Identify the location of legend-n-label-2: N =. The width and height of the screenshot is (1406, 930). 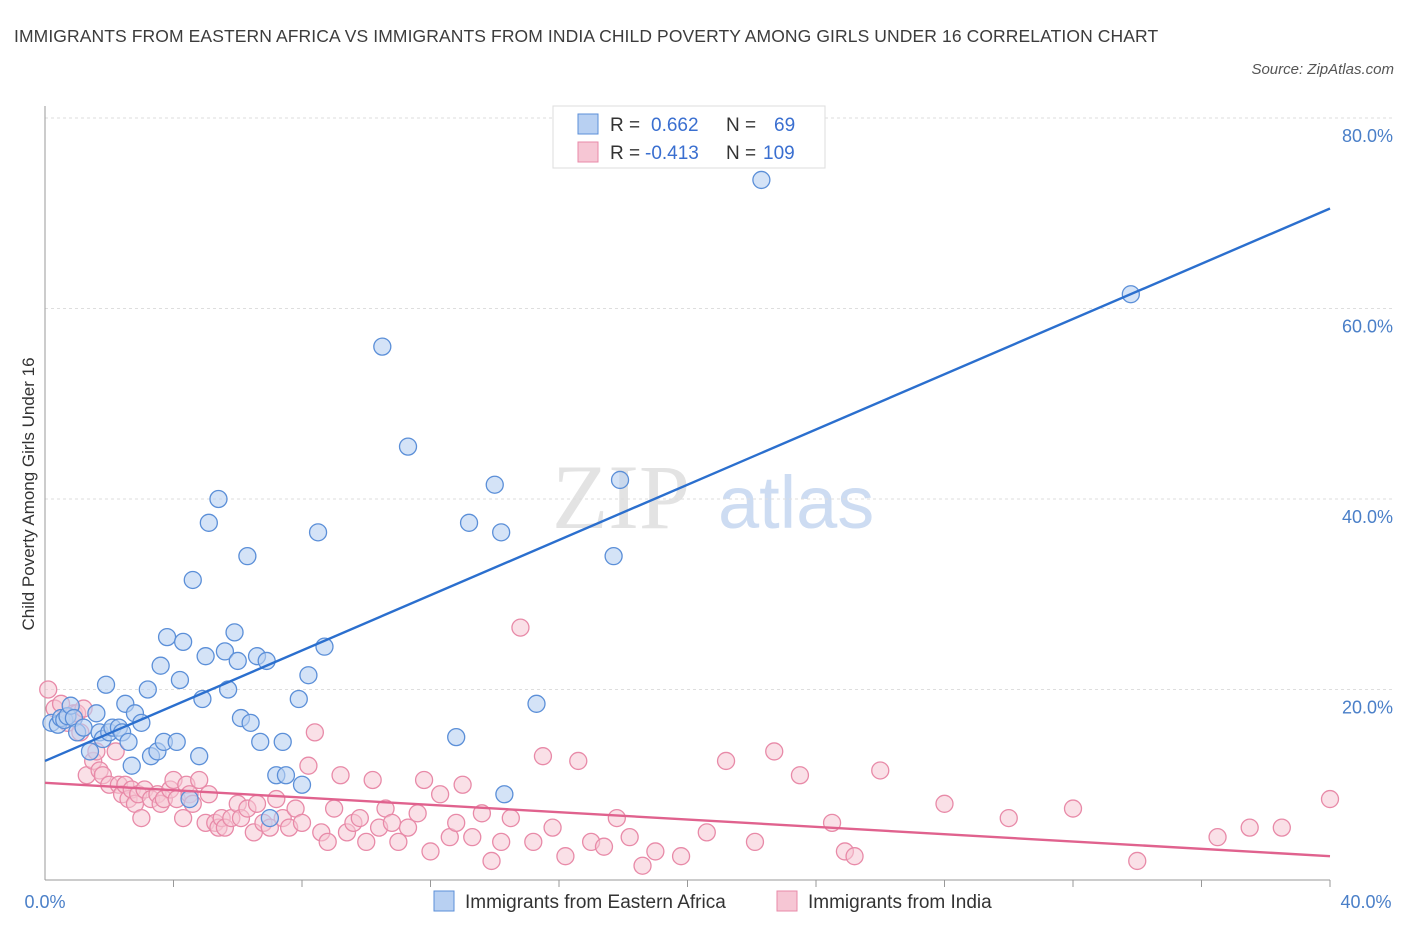
(741, 153).